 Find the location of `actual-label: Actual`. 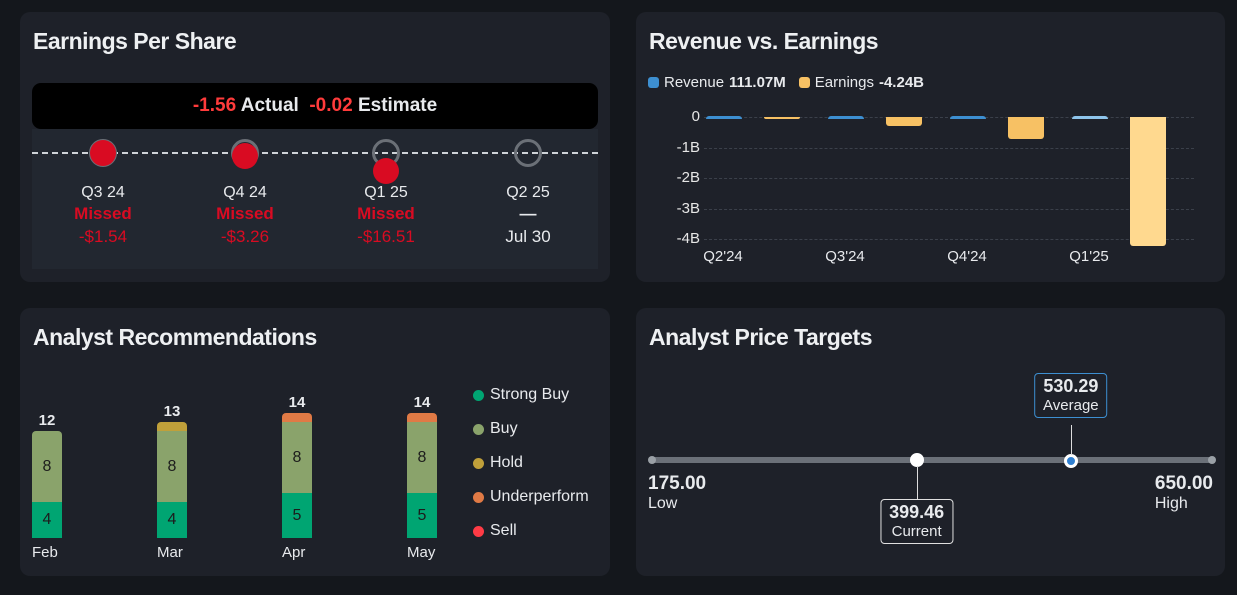

actual-label: Actual is located at coordinates (269, 105).